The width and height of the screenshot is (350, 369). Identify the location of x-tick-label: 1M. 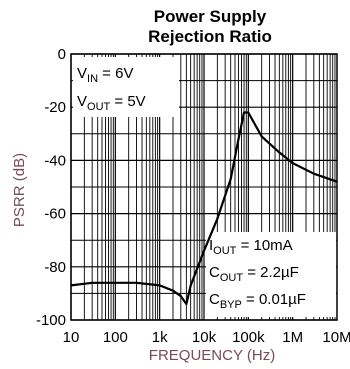
(292, 337).